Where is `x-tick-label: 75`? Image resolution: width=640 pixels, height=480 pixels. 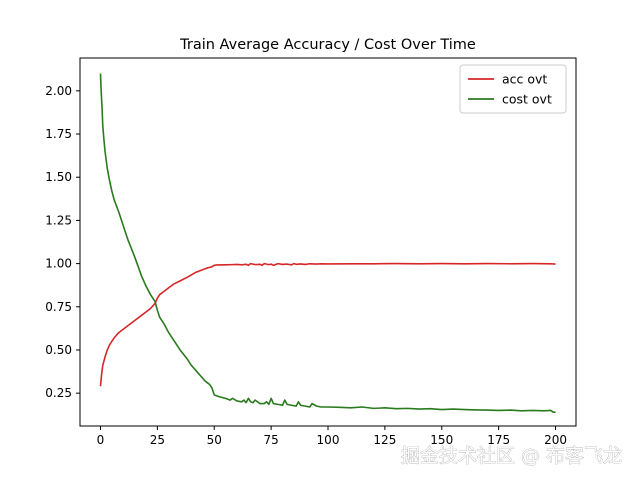 x-tick-label: 75 is located at coordinates (270, 440).